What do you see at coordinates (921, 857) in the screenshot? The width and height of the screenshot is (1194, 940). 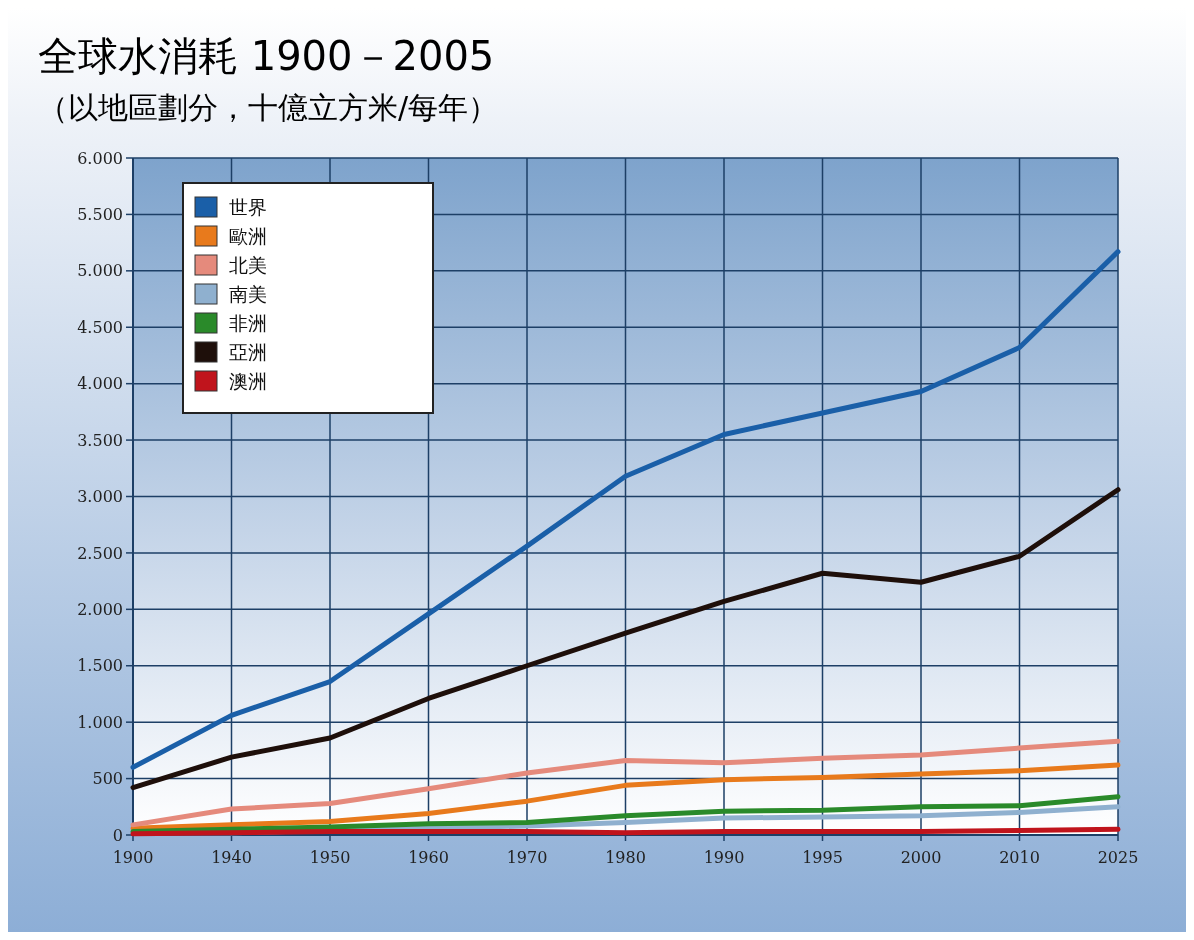 I see `x-tick-label: 2000` at bounding box center [921, 857].